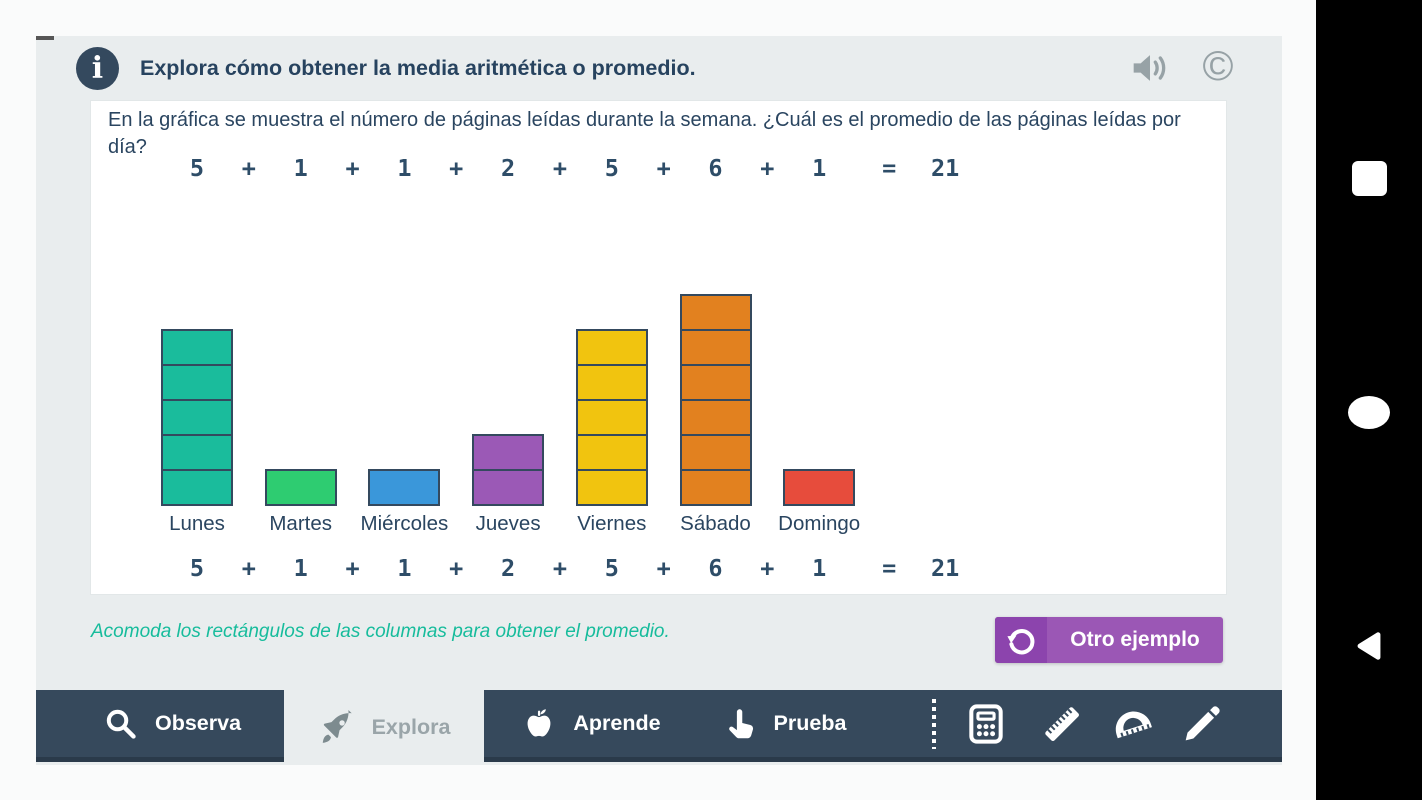 The height and width of the screenshot is (800, 1422). I want to click on recents-button, so click(1369, 178).